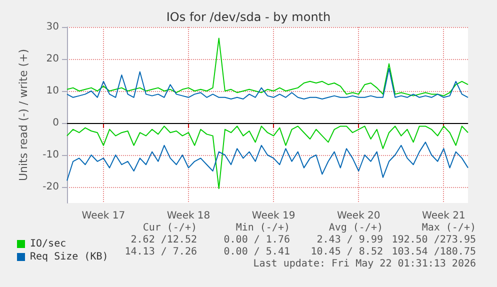 Image resolution: width=497 pixels, height=287 pixels. Describe the element at coordinates (257, 252) in the screenshot. I see `text: 0.00 / 5.41` at that location.